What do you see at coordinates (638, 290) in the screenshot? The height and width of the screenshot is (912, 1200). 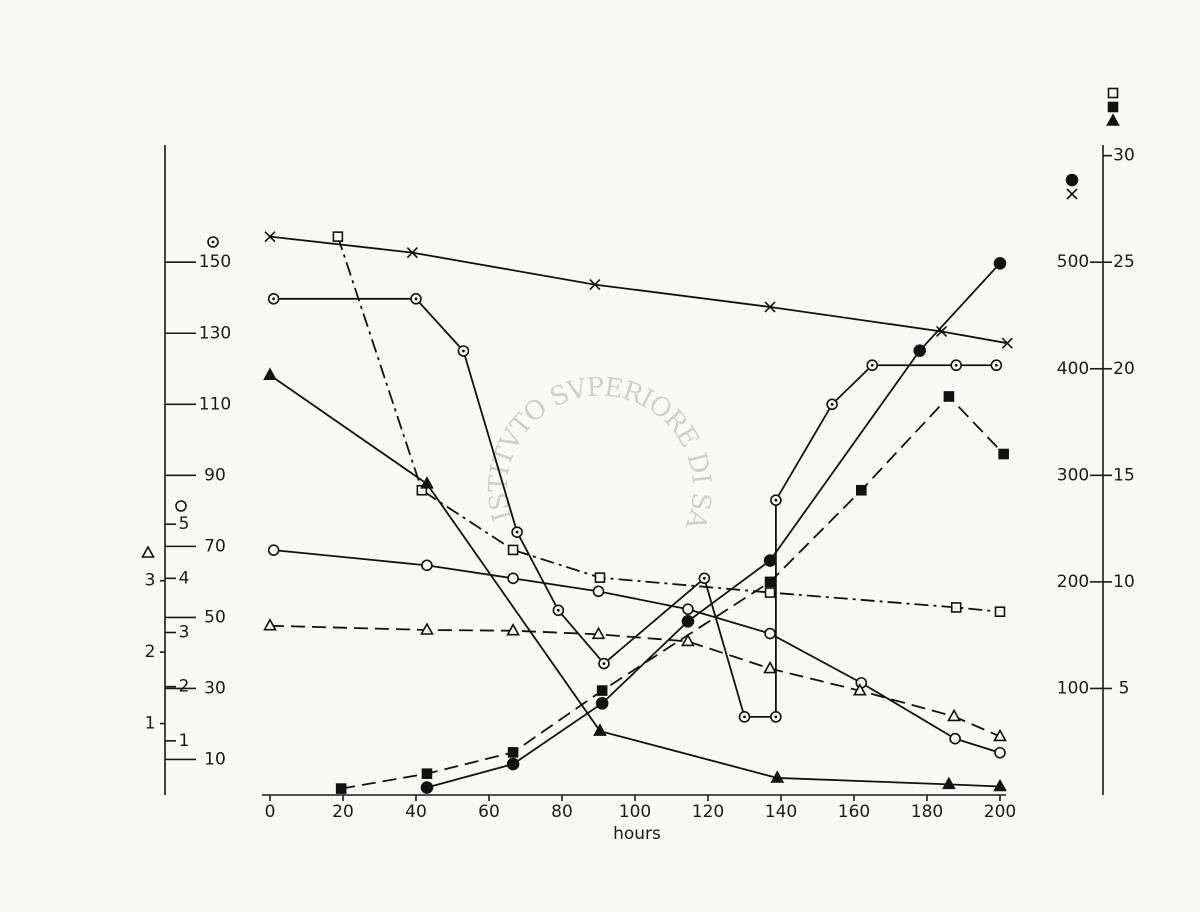 I see `series-line` at bounding box center [638, 290].